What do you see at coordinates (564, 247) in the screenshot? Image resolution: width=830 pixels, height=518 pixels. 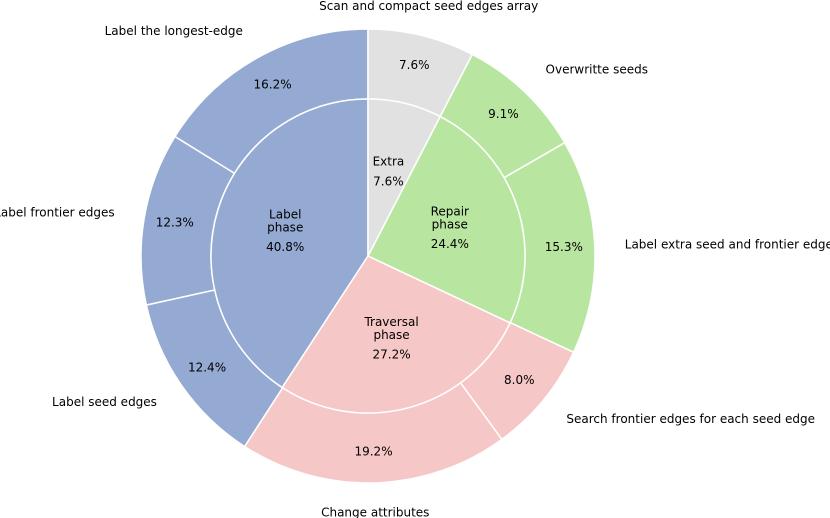 I see `outer-pct-label-extra-seed-and-frontier-edges: 15.3%` at bounding box center [564, 247].